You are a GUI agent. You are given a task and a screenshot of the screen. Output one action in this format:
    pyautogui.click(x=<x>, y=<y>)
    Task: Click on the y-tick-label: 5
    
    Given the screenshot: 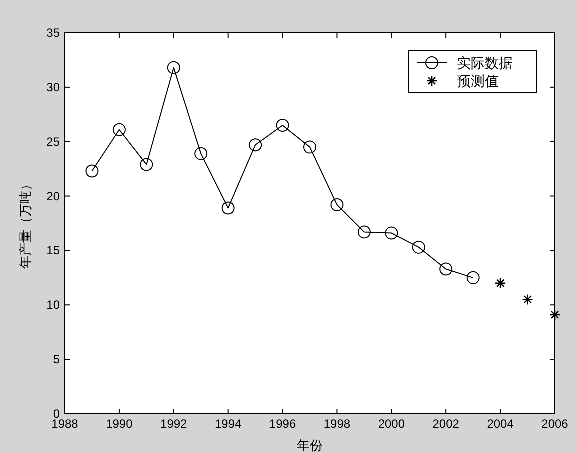 What is the action you would take?
    pyautogui.click(x=56, y=359)
    